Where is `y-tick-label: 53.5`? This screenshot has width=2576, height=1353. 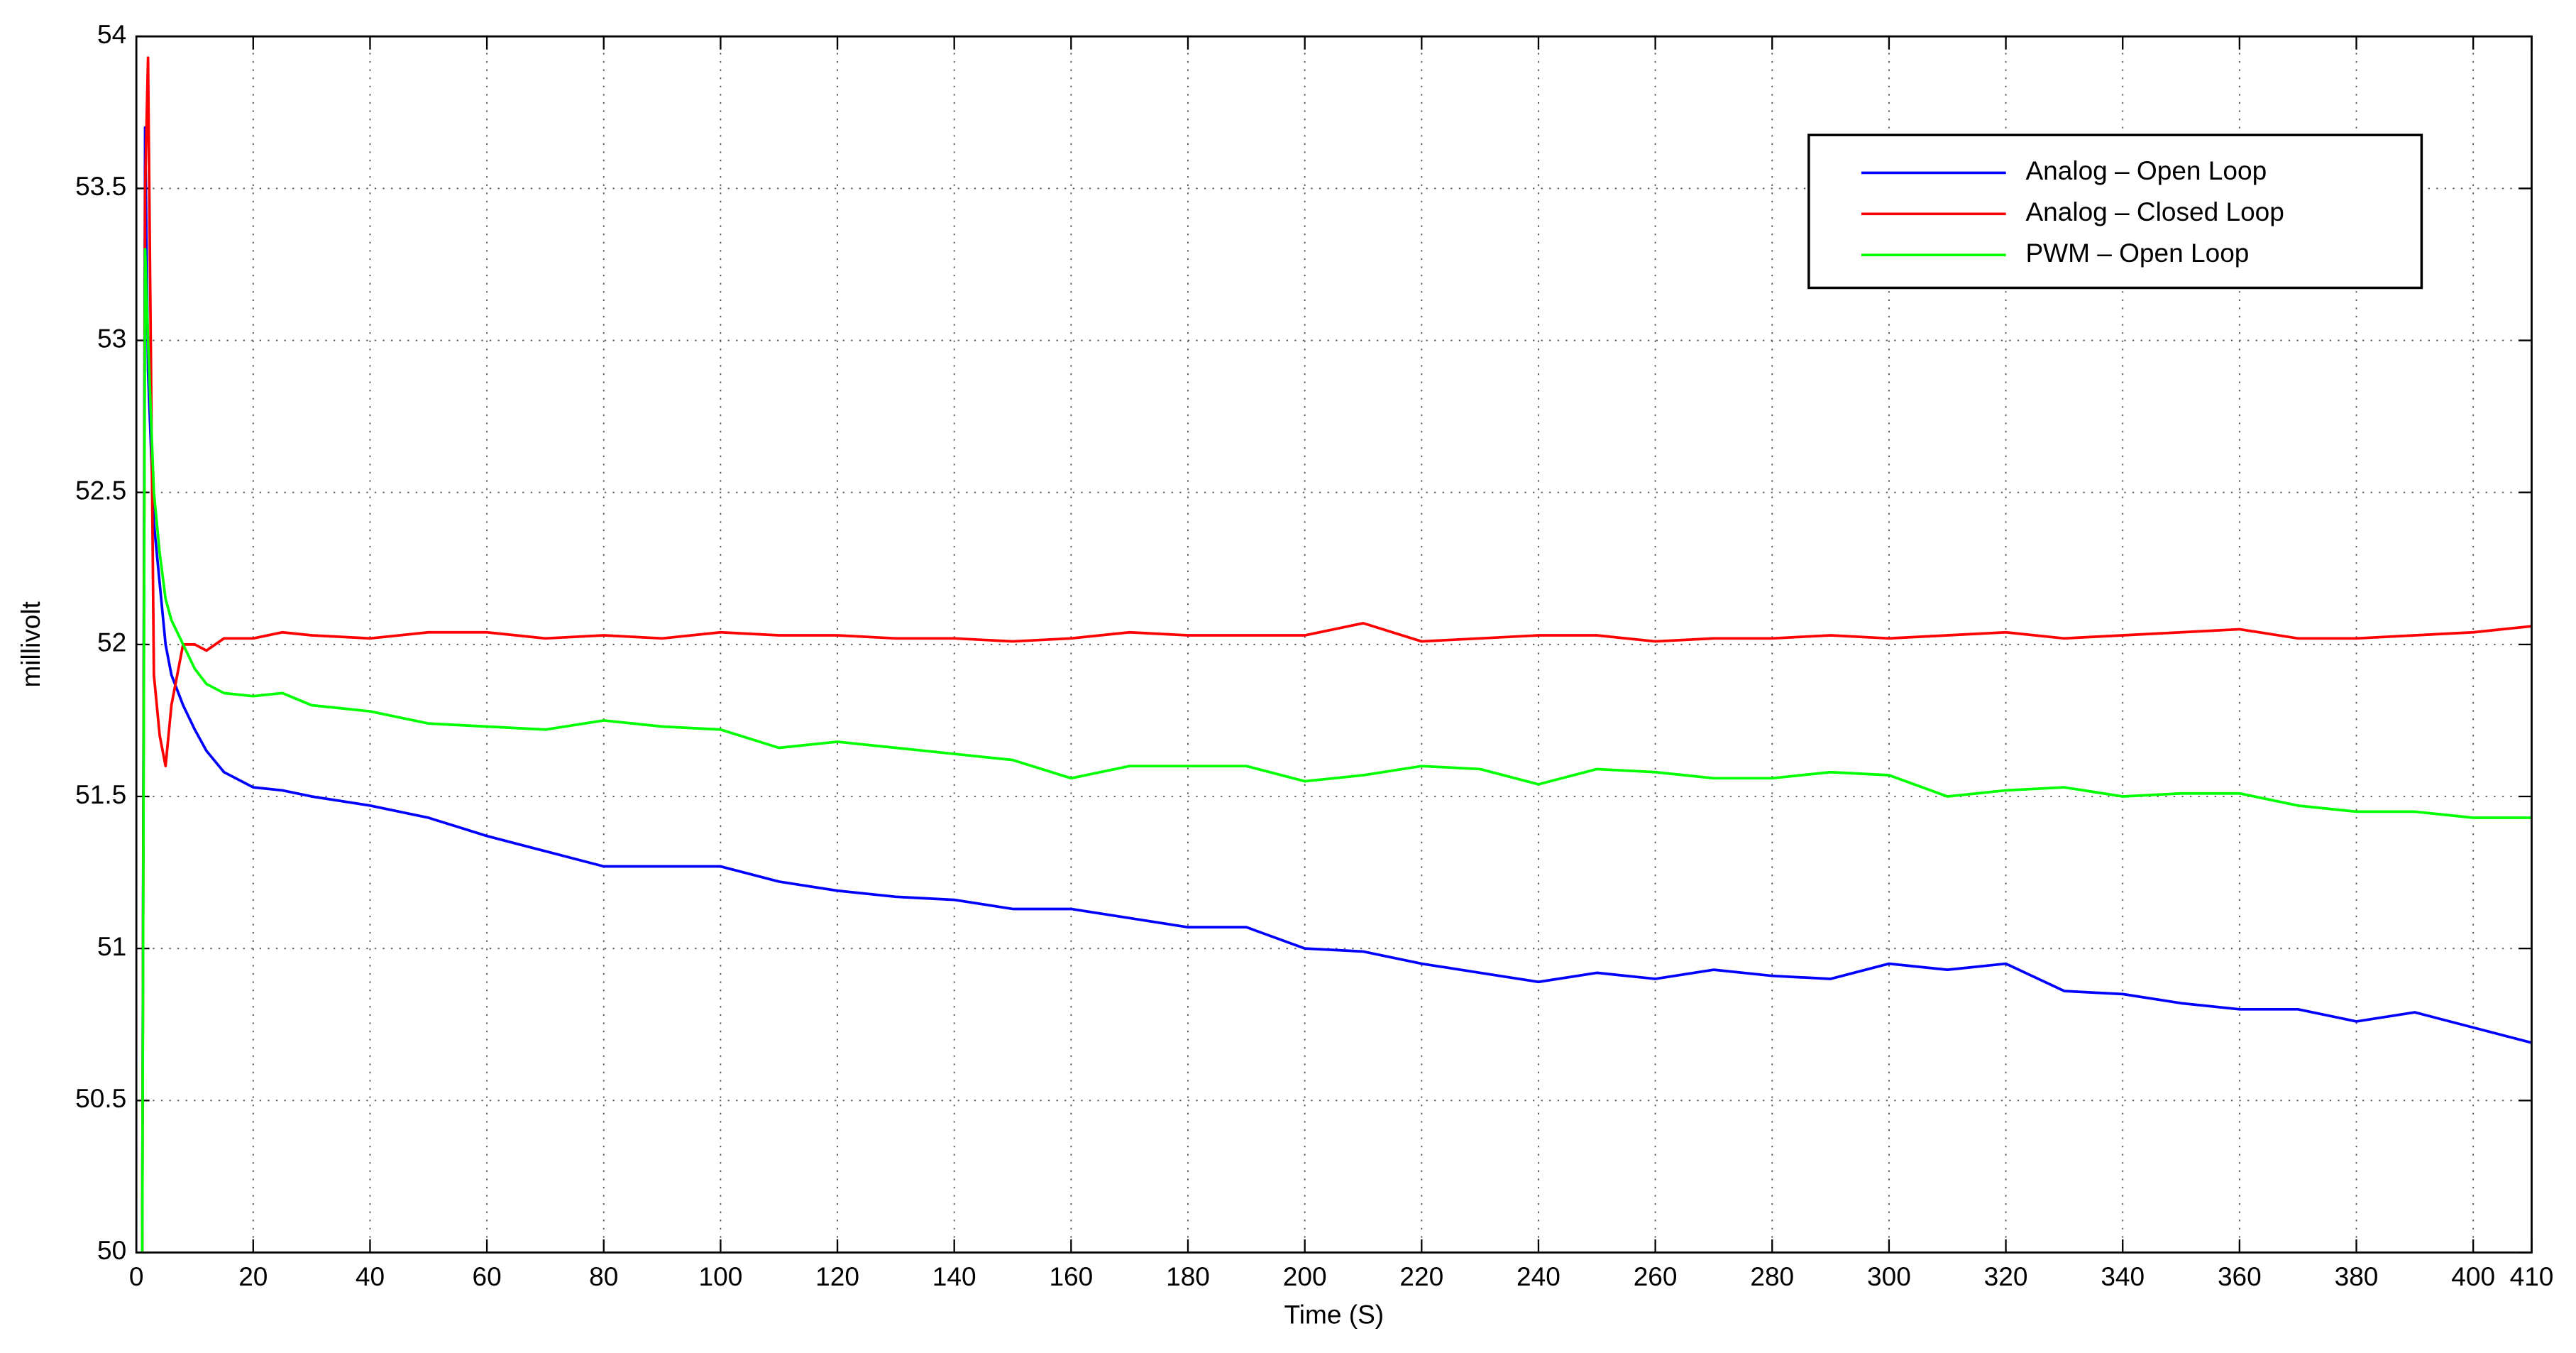
y-tick-label: 53.5 is located at coordinates (100, 186).